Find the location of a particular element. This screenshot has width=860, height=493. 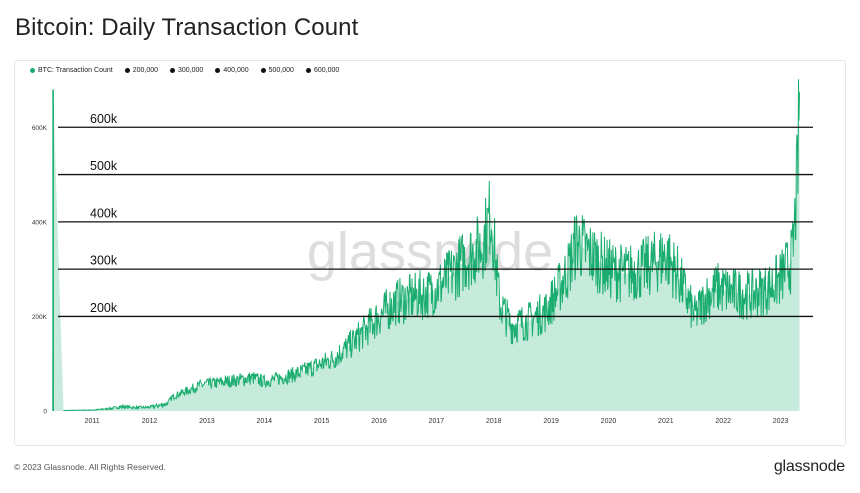

watermark-text: glassnode is located at coordinates (430, 252).